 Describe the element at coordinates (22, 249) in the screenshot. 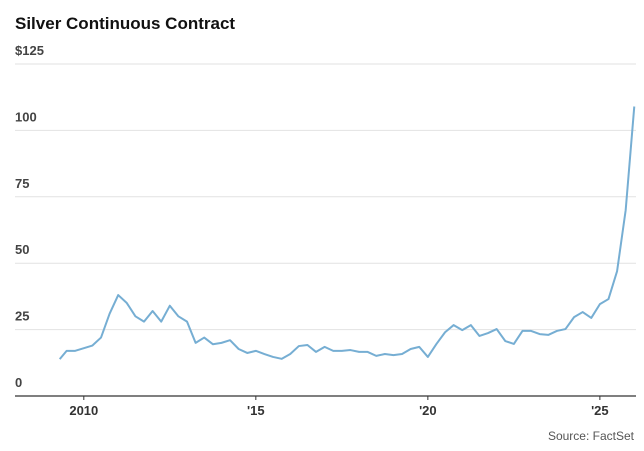

I see `y-tick-label: 50` at that location.